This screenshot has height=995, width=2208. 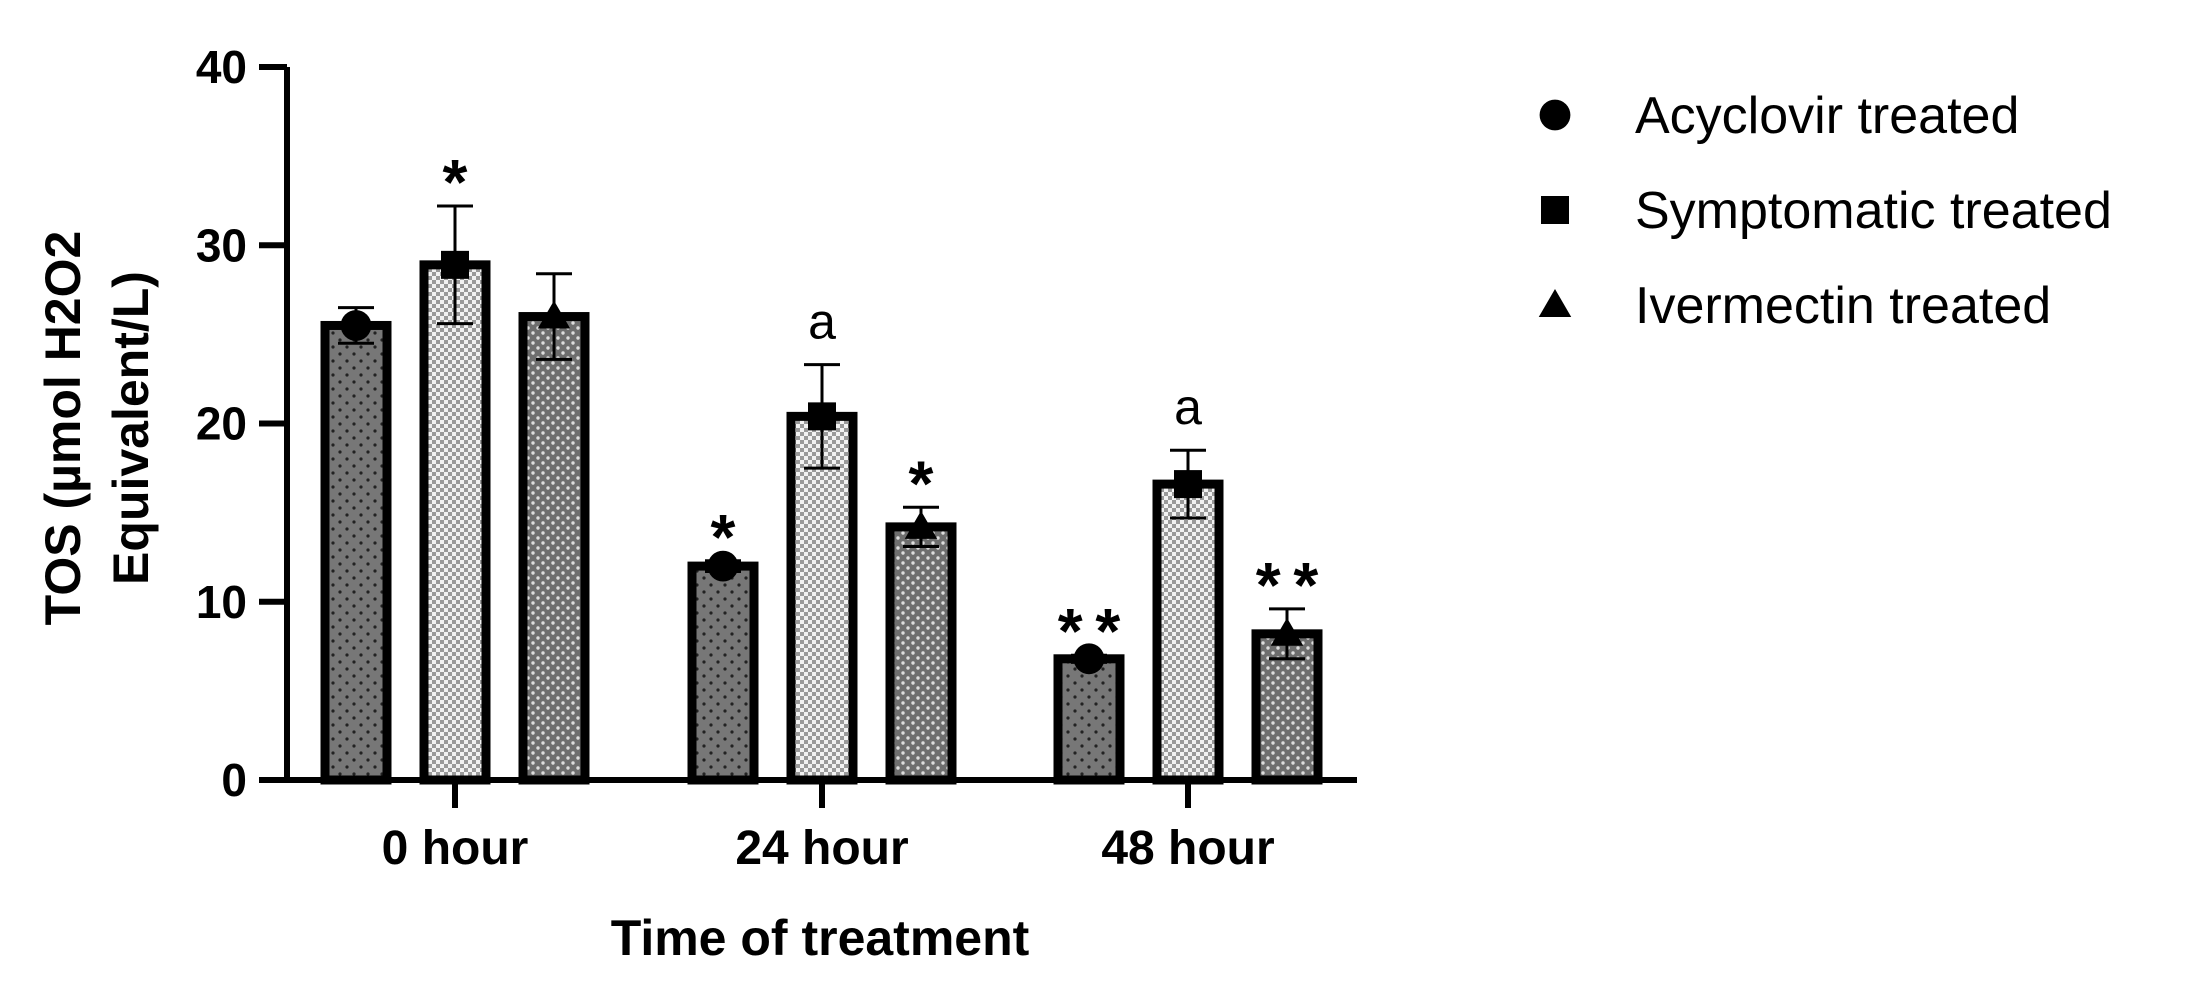 What do you see at coordinates (723, 537) in the screenshot?
I see `annotation-circle-1: *` at bounding box center [723, 537].